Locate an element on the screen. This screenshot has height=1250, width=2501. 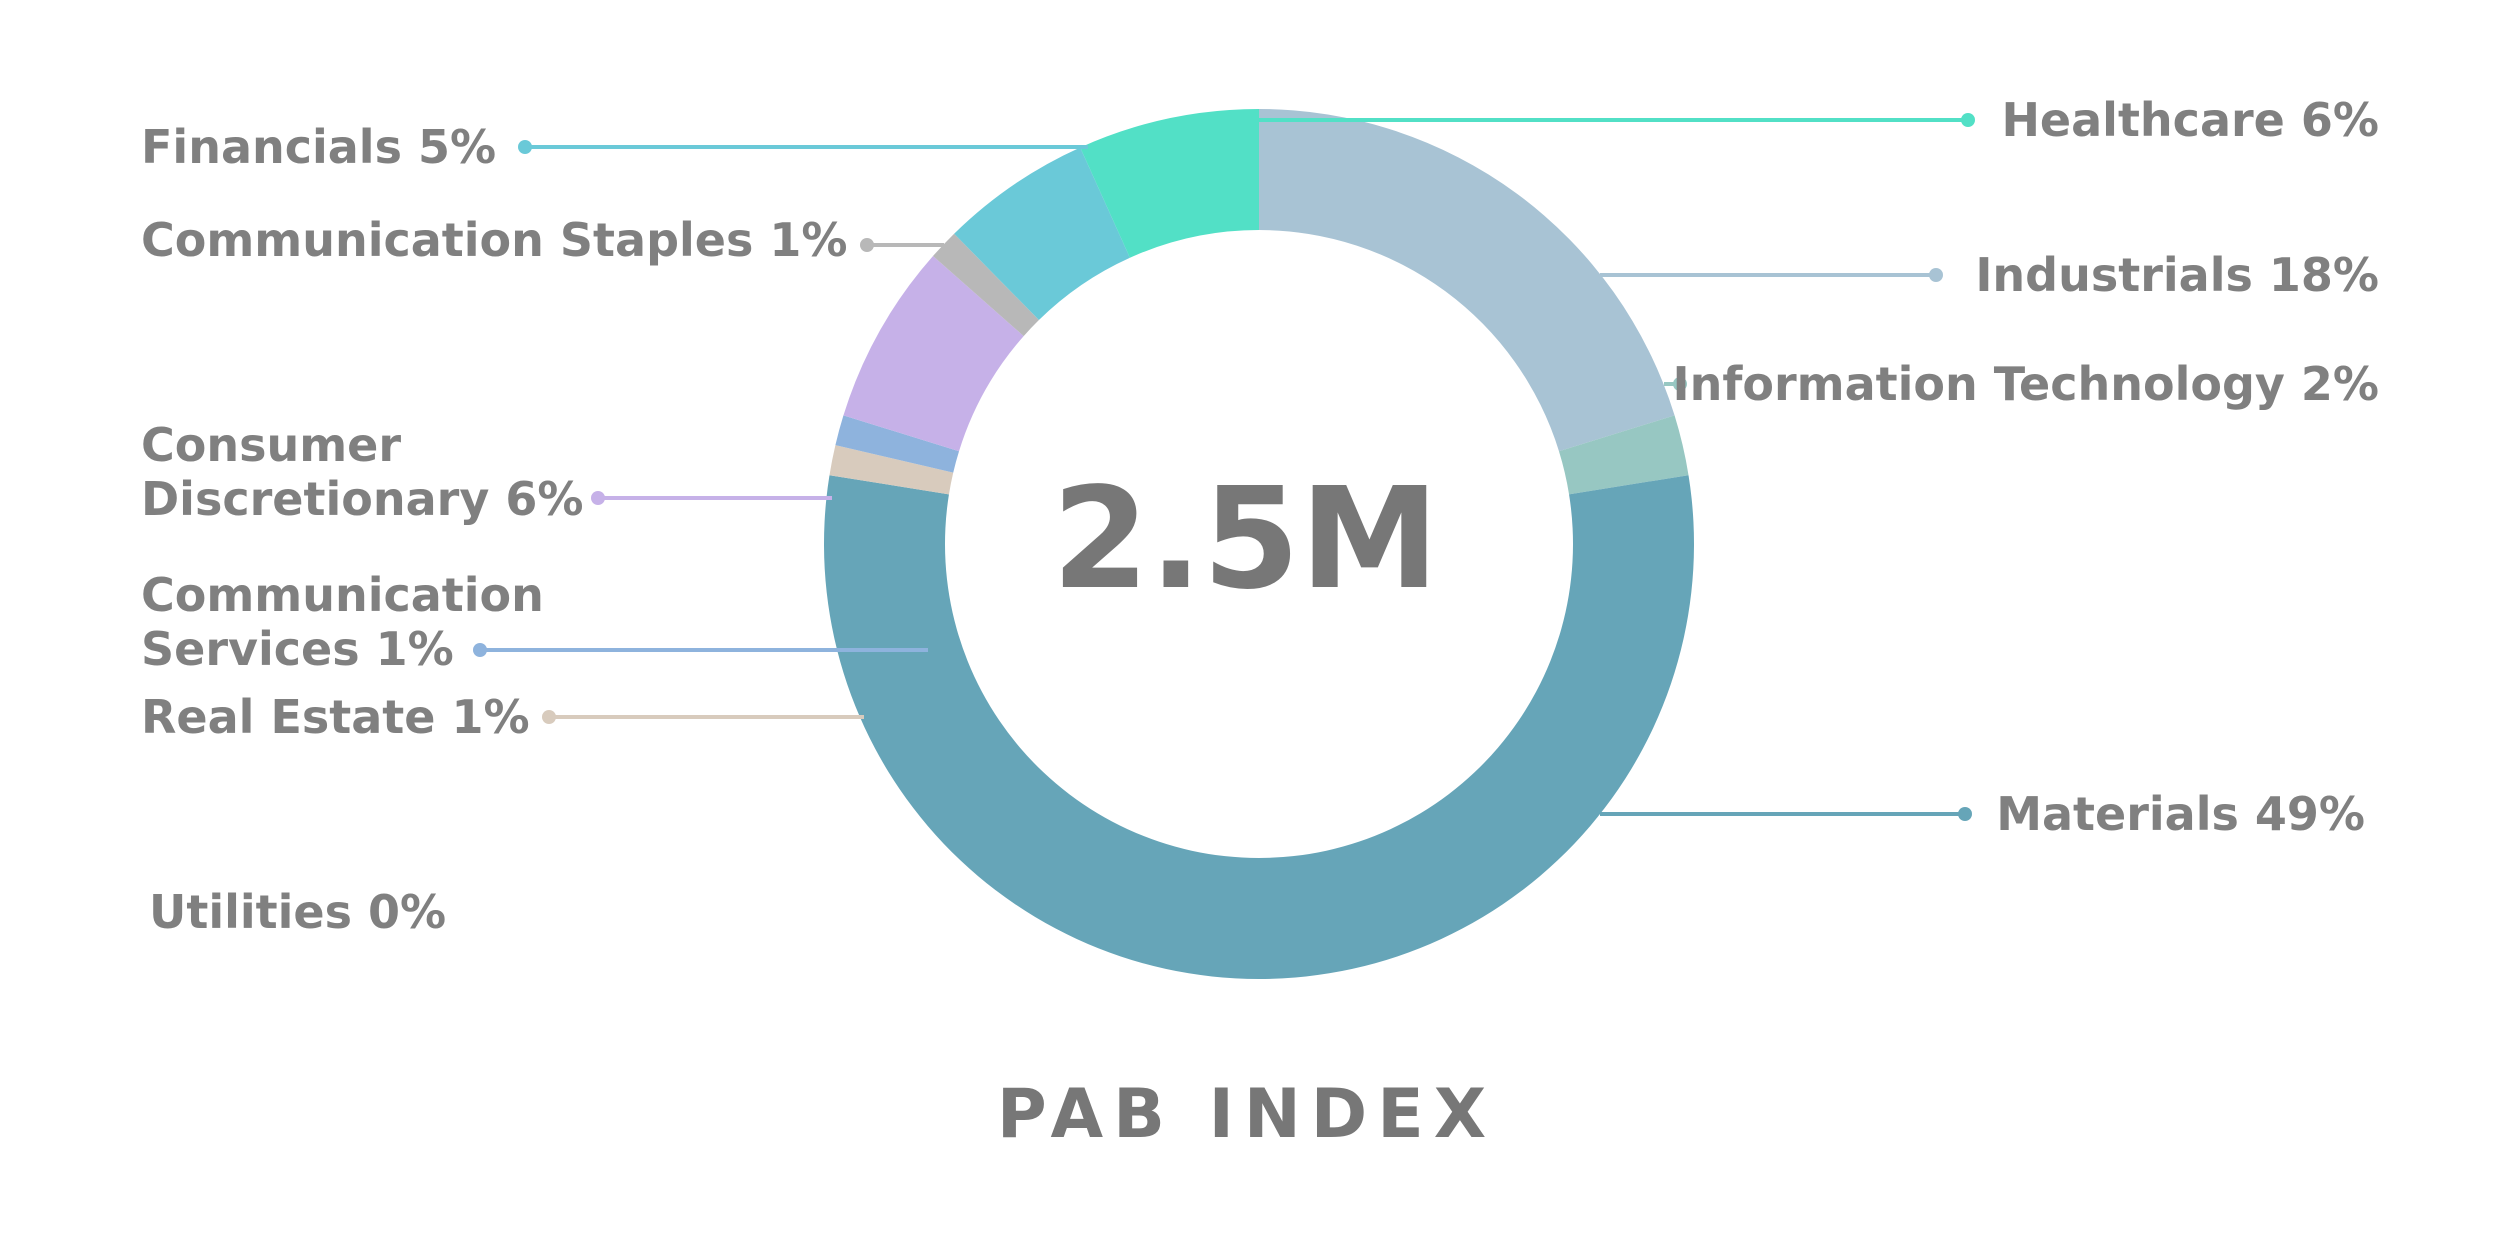
value-label: 5% is located at coordinates (457, 147).